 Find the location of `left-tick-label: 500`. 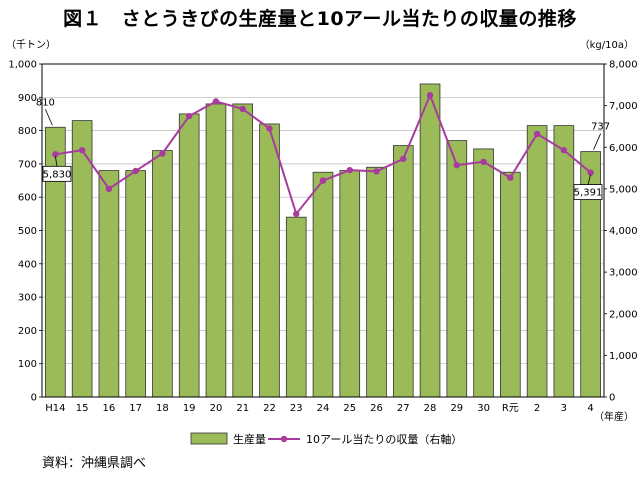

left-tick-label: 500 is located at coordinates (27, 231).